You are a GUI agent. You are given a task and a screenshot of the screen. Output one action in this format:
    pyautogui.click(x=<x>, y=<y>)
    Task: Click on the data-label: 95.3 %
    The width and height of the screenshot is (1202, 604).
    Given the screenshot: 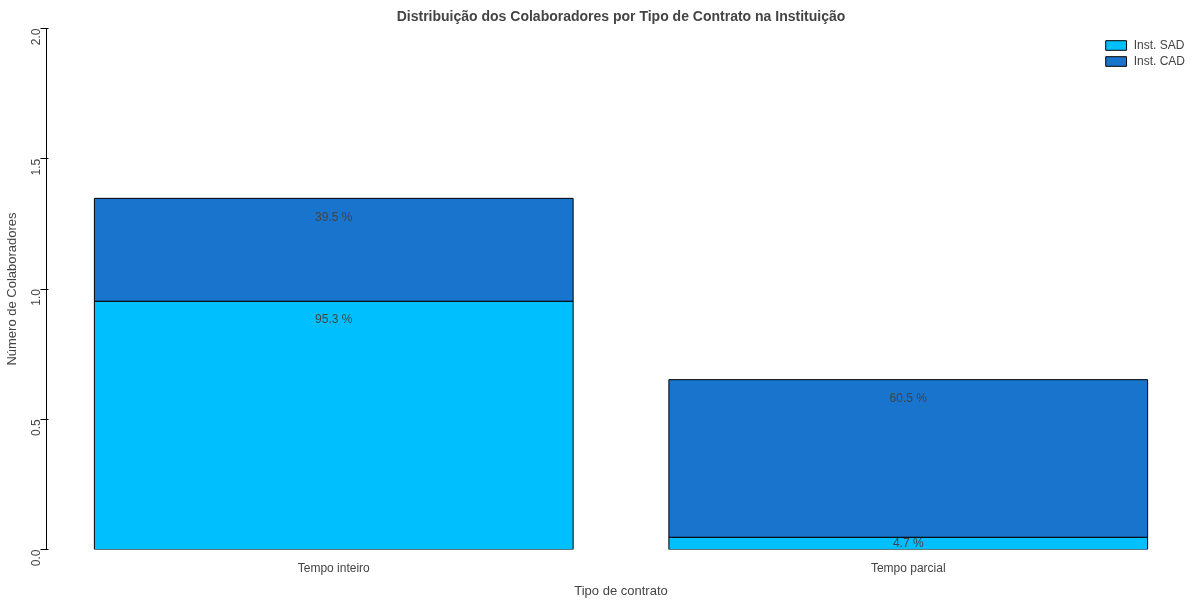 What is the action you would take?
    pyautogui.click(x=334, y=319)
    